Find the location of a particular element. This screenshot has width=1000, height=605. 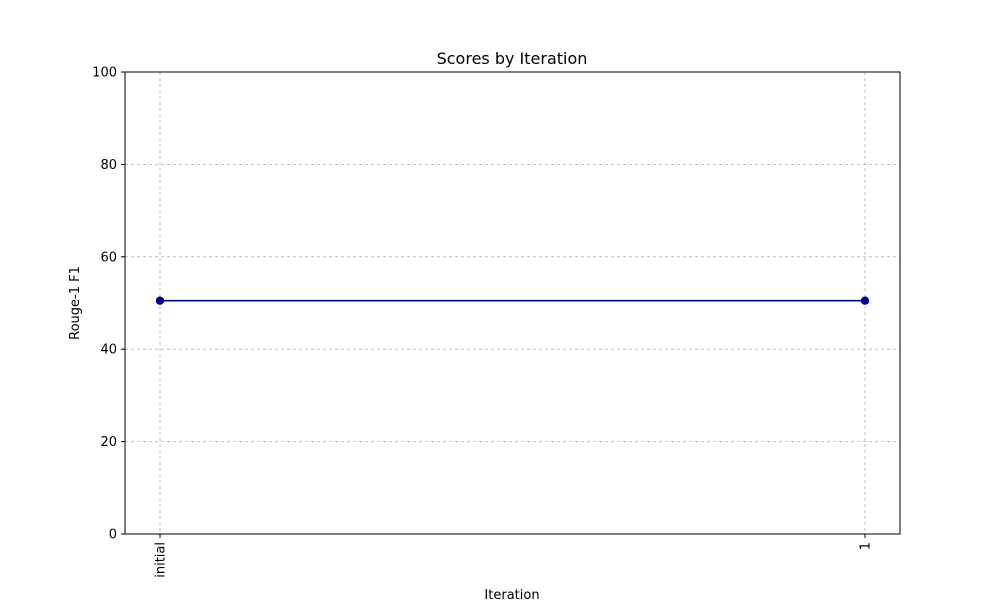

y-axis-label: Rouge-1 F1 is located at coordinates (75, 303).